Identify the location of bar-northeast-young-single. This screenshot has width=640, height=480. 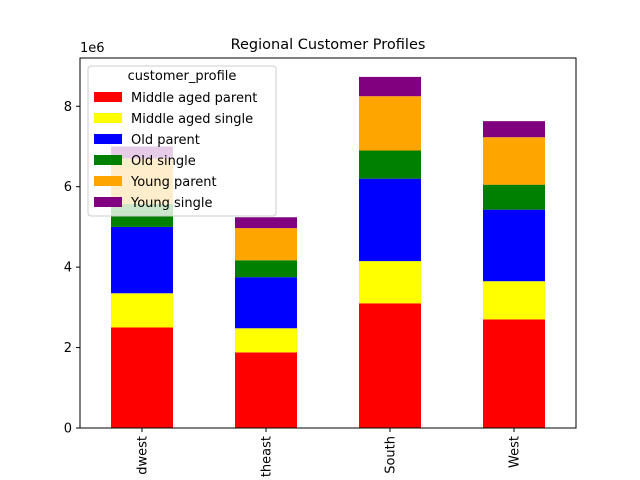
(266, 223).